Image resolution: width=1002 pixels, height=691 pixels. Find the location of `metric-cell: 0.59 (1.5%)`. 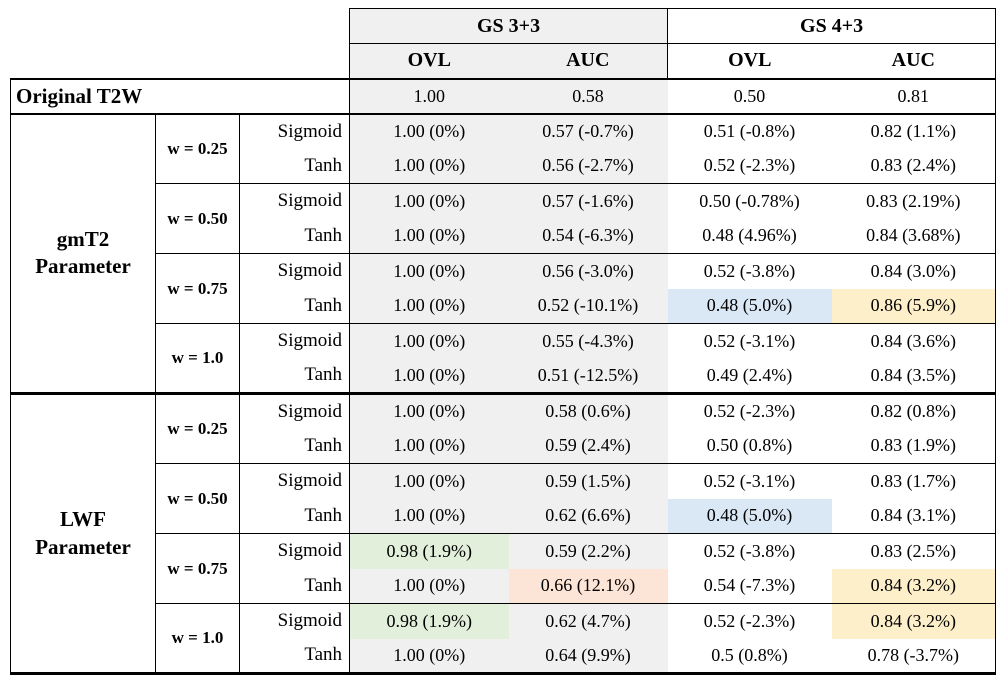

metric-cell: 0.59 (1.5%) is located at coordinates (588, 481).